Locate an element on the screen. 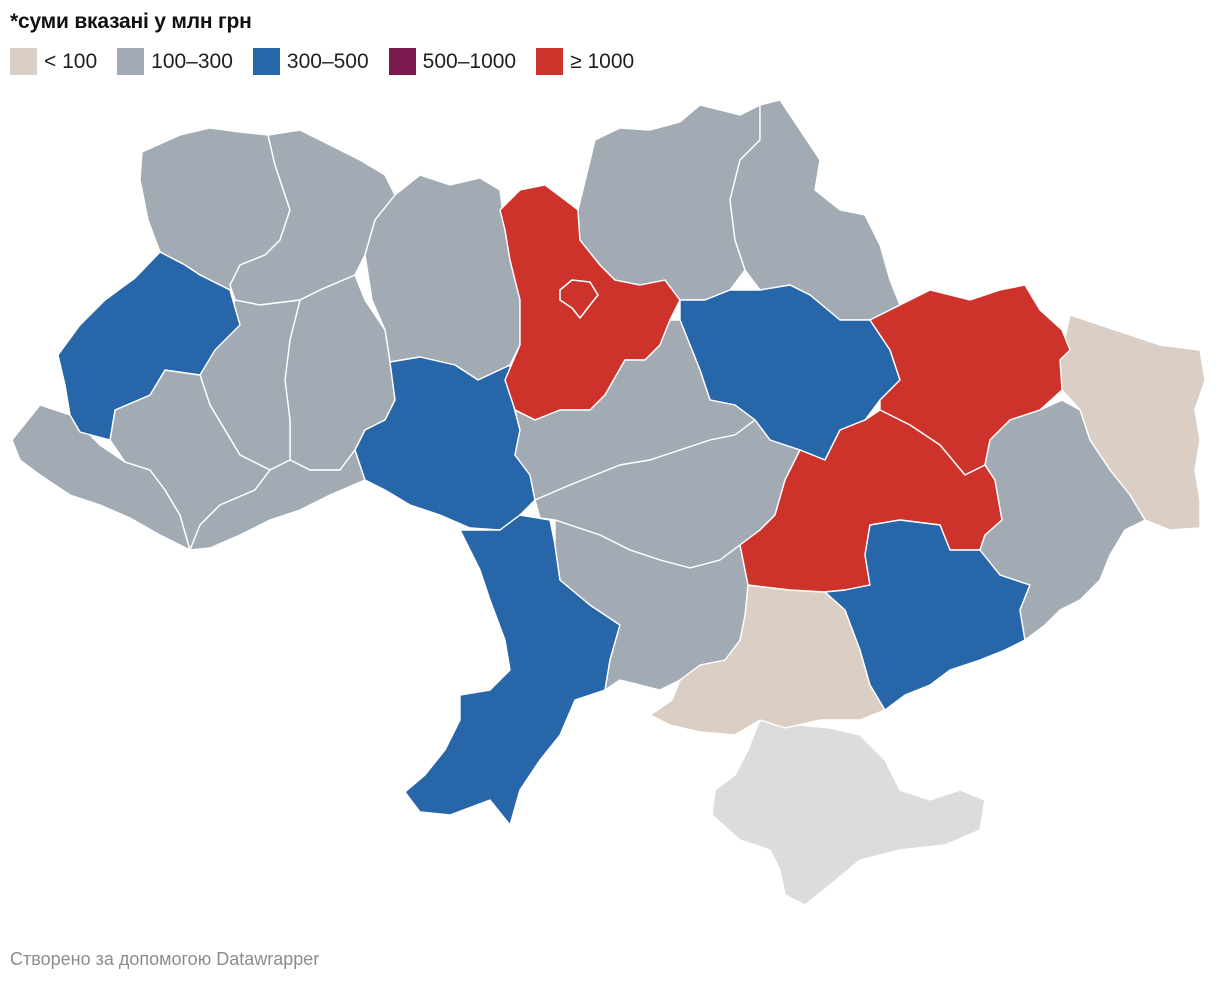  legend-label: < 100 is located at coordinates (71, 61).